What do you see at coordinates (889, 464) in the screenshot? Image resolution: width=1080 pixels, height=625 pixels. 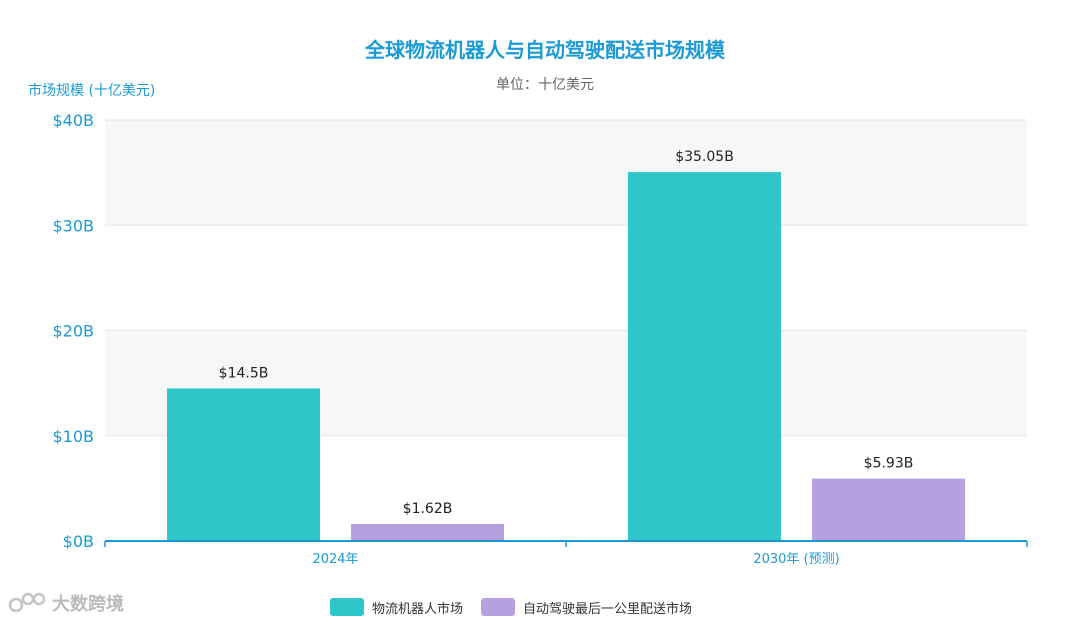 I see `bar-value-label: $5.93B` at bounding box center [889, 464].